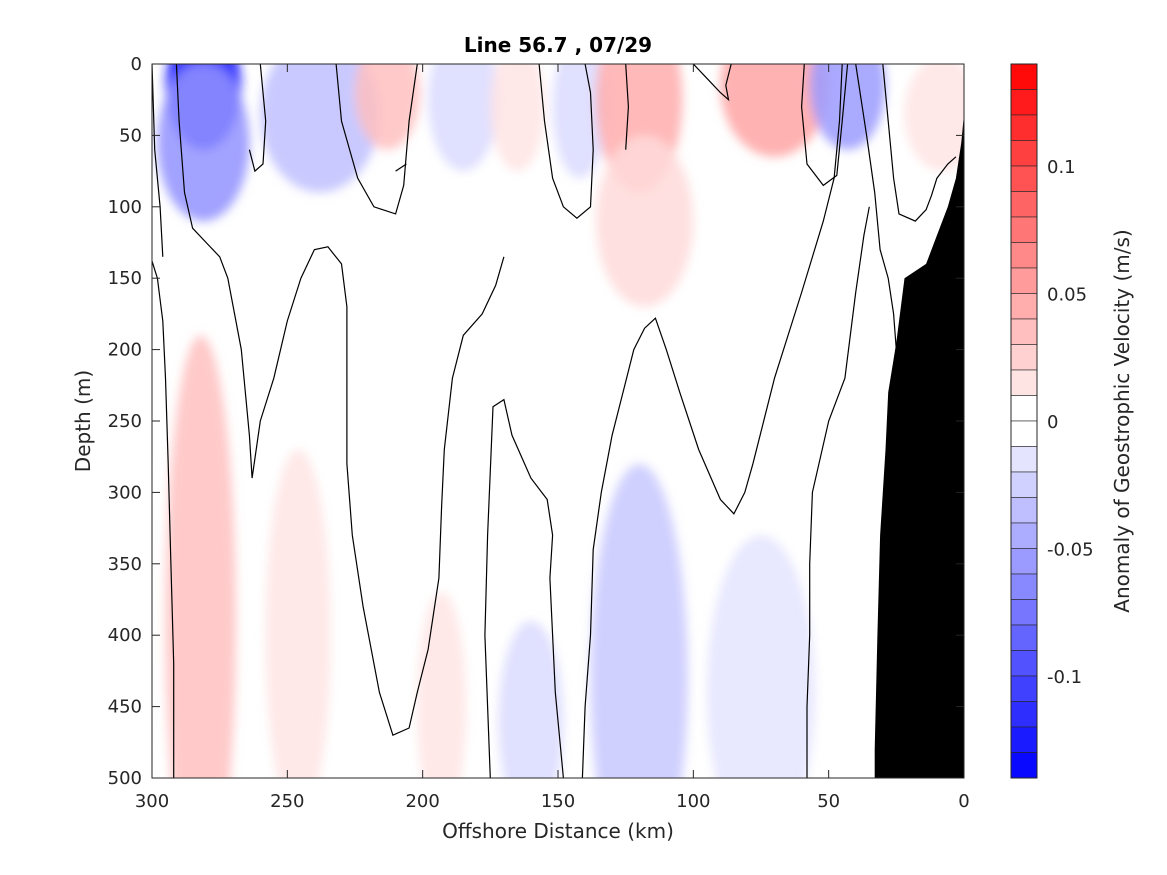 This screenshot has width=1167, height=875. I want to click on y-tick-label: 50, so click(130, 135).